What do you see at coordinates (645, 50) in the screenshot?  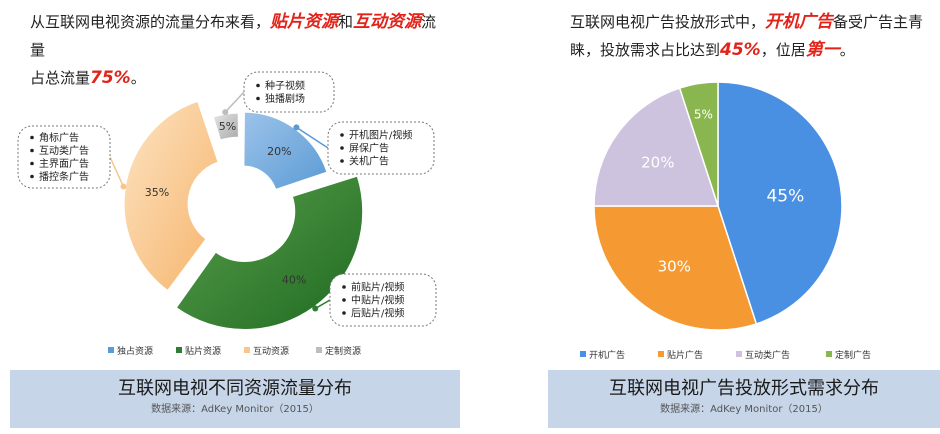 I see `headline-text: 睐，投放需求占比达到` at bounding box center [645, 50].